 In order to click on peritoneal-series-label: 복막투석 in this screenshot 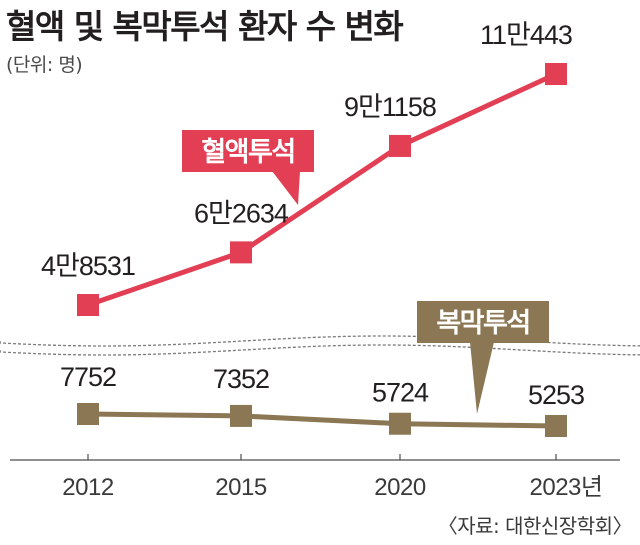, I will do `click(482, 323)`.